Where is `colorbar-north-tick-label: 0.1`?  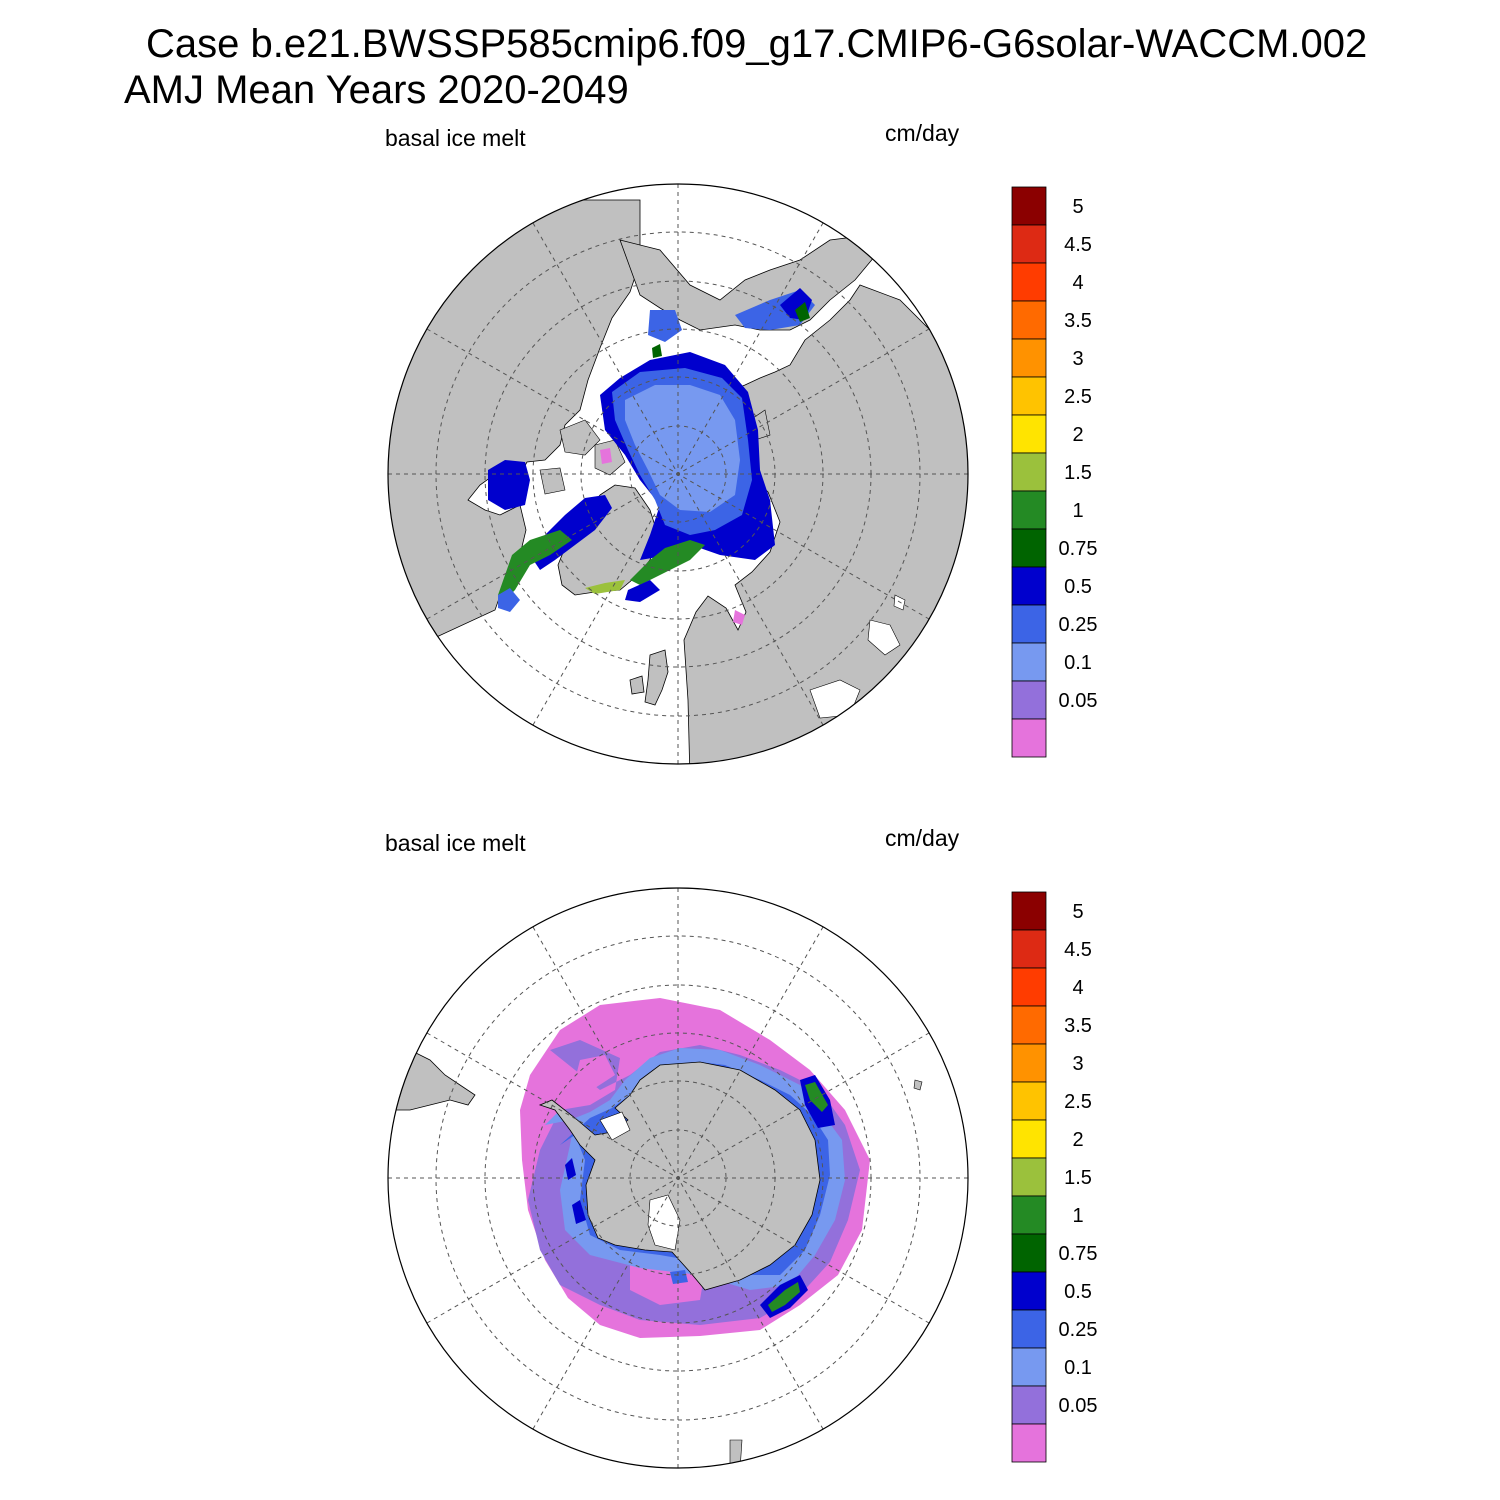
colorbar-north-tick-label: 0.1 is located at coordinates (1078, 663).